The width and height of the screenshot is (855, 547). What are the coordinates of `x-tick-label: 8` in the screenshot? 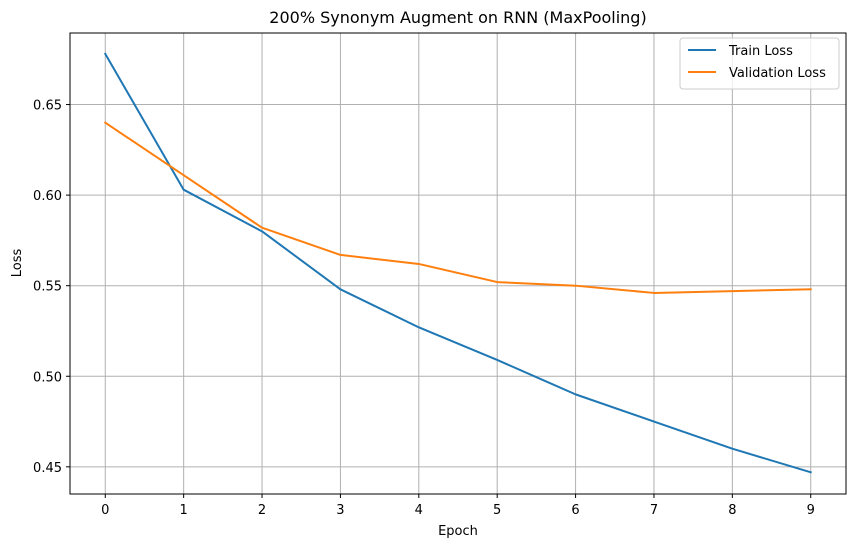 It's located at (732, 510).